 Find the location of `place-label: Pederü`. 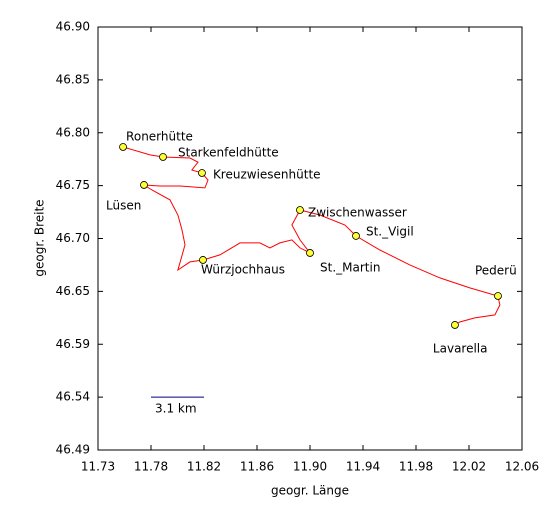

place-label: Pederü is located at coordinates (496, 270).